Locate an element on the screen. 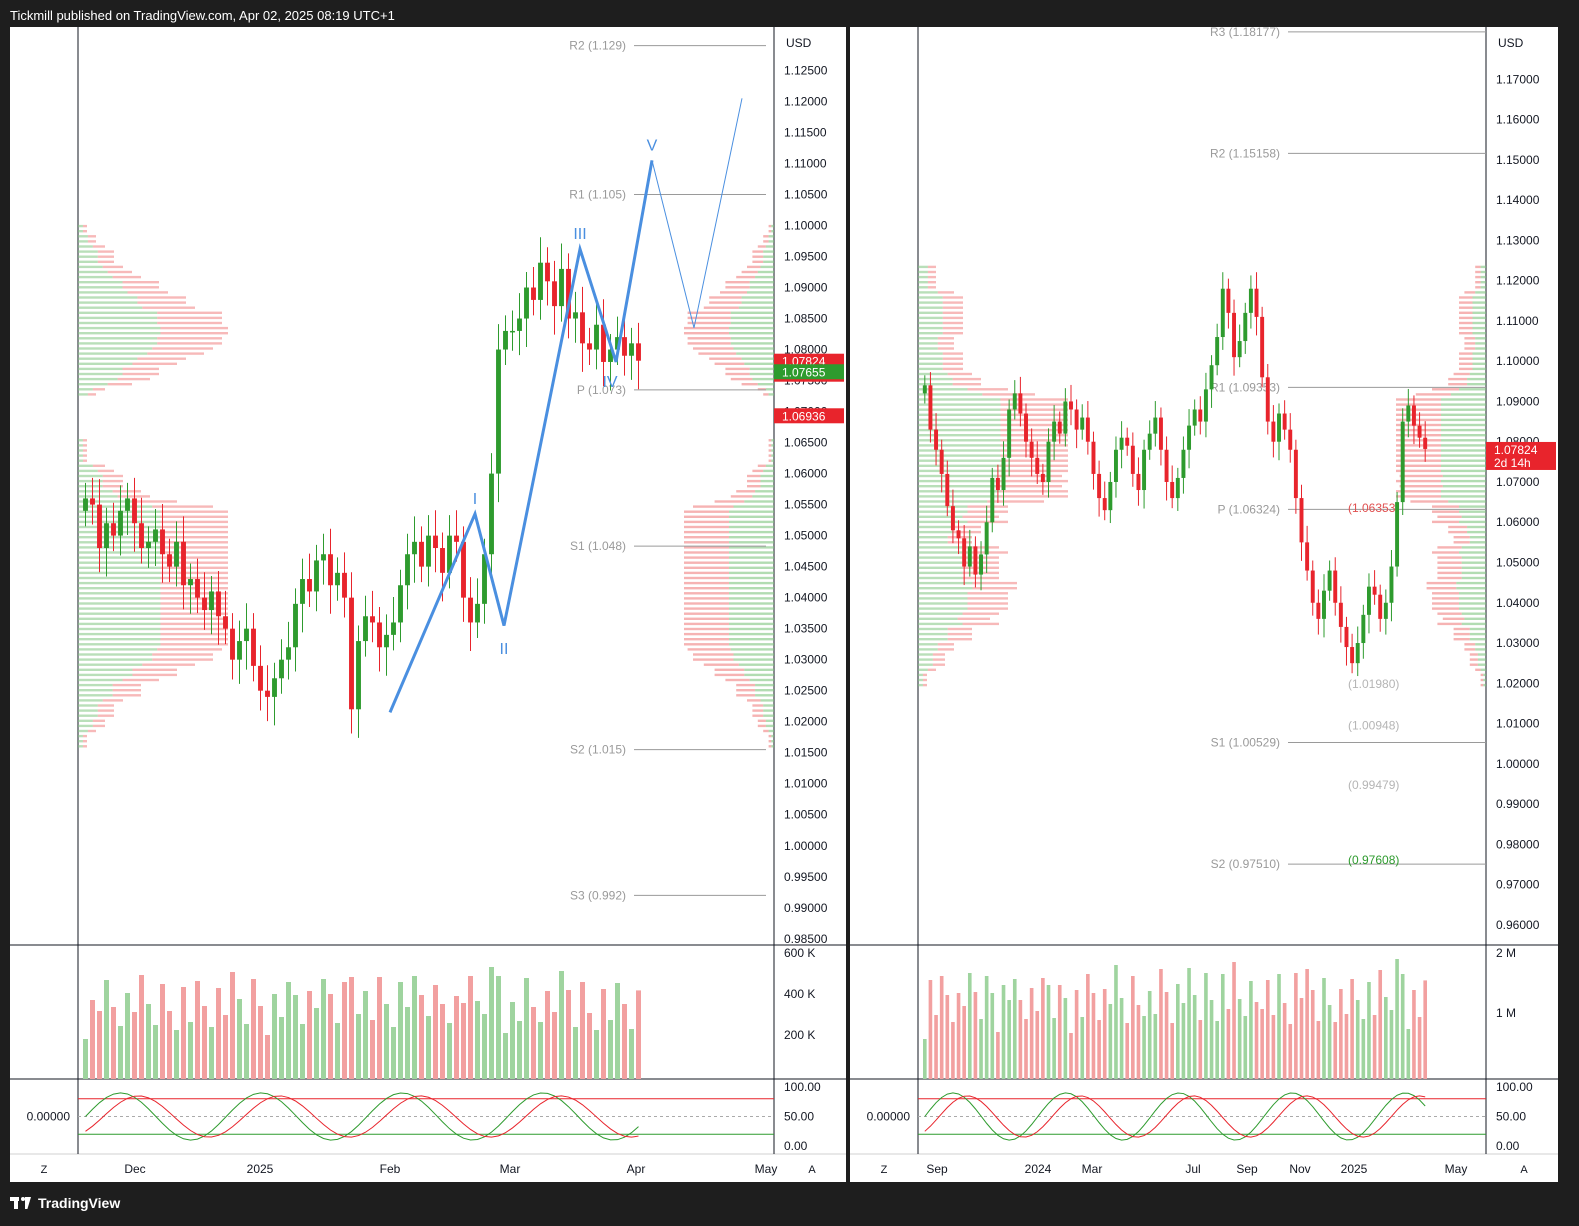 The width and height of the screenshot is (1579, 1226). wave-label: III is located at coordinates (579, 234).